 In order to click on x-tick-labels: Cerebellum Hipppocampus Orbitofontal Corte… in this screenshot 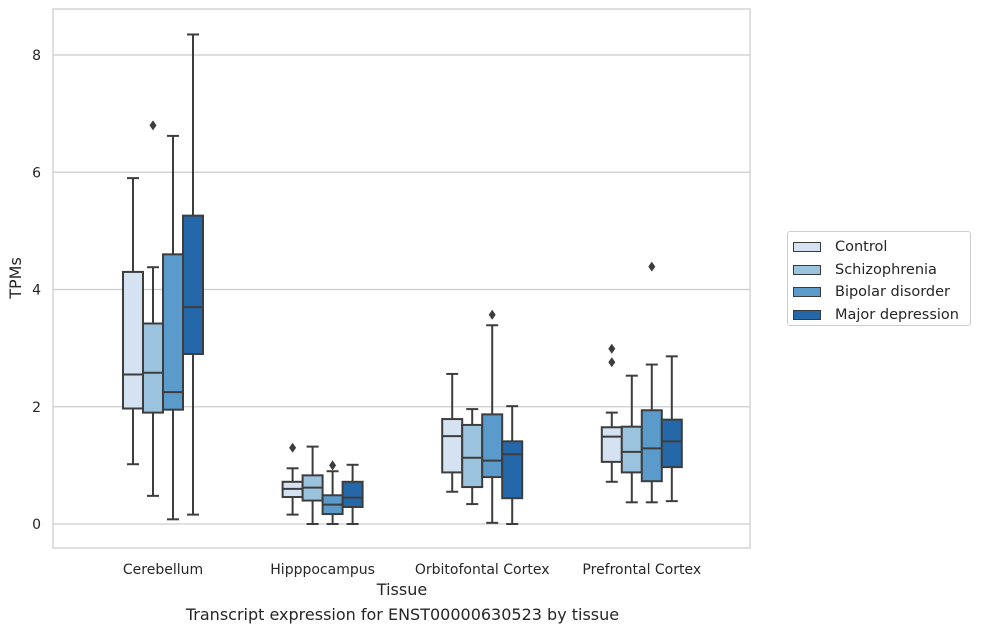, I will do `click(412, 570)`.